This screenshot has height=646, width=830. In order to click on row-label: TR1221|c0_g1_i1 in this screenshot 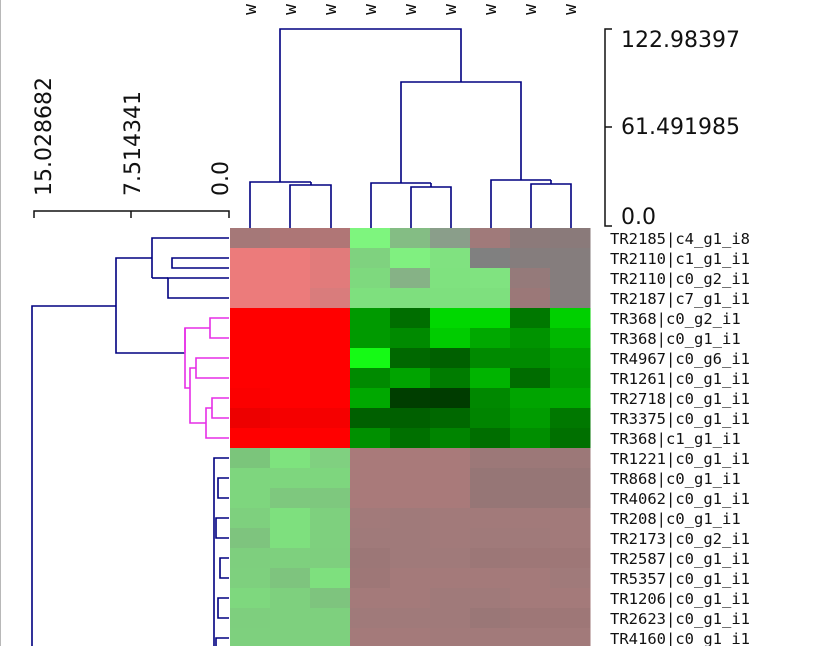, I will do `click(680, 459)`.